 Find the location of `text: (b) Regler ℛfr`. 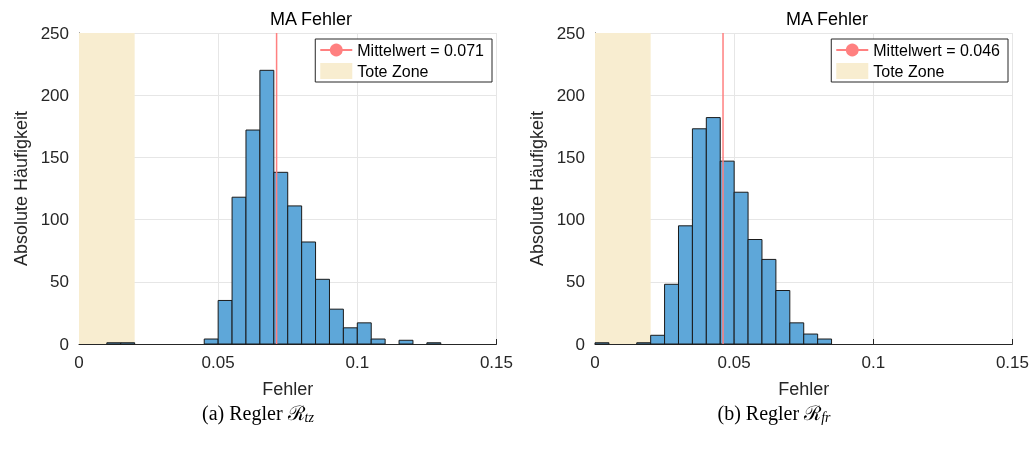

text: (b) Regler ℛfr is located at coordinates (774, 413).